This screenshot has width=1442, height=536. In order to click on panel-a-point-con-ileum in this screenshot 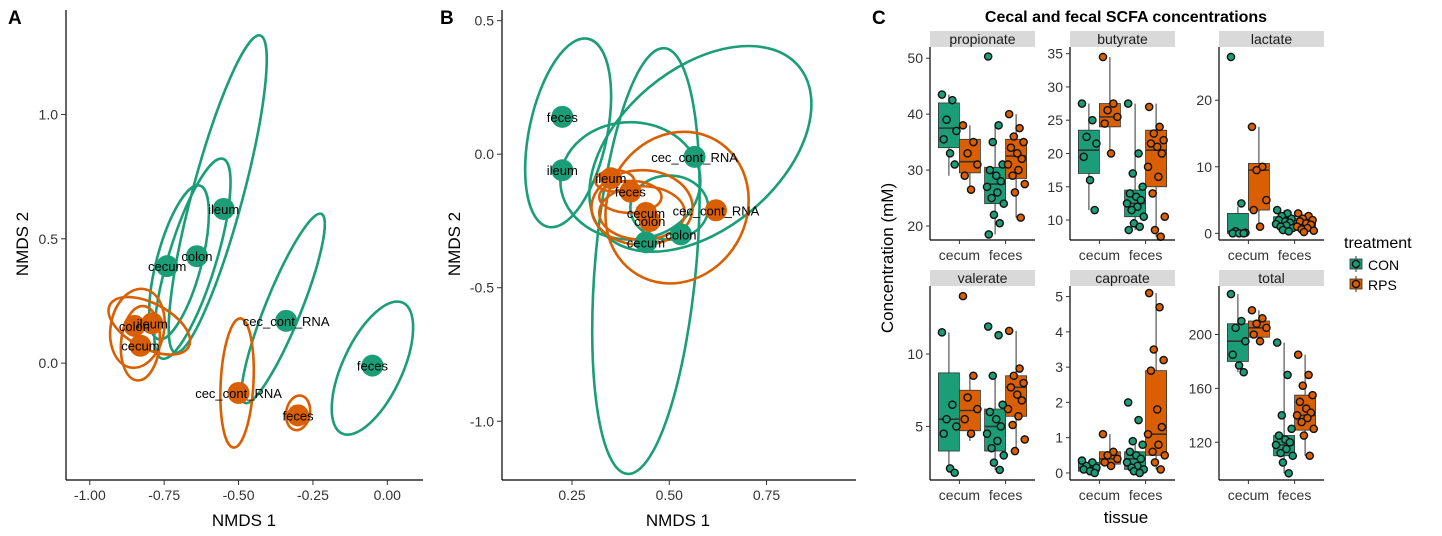, I will do `click(223, 208)`.